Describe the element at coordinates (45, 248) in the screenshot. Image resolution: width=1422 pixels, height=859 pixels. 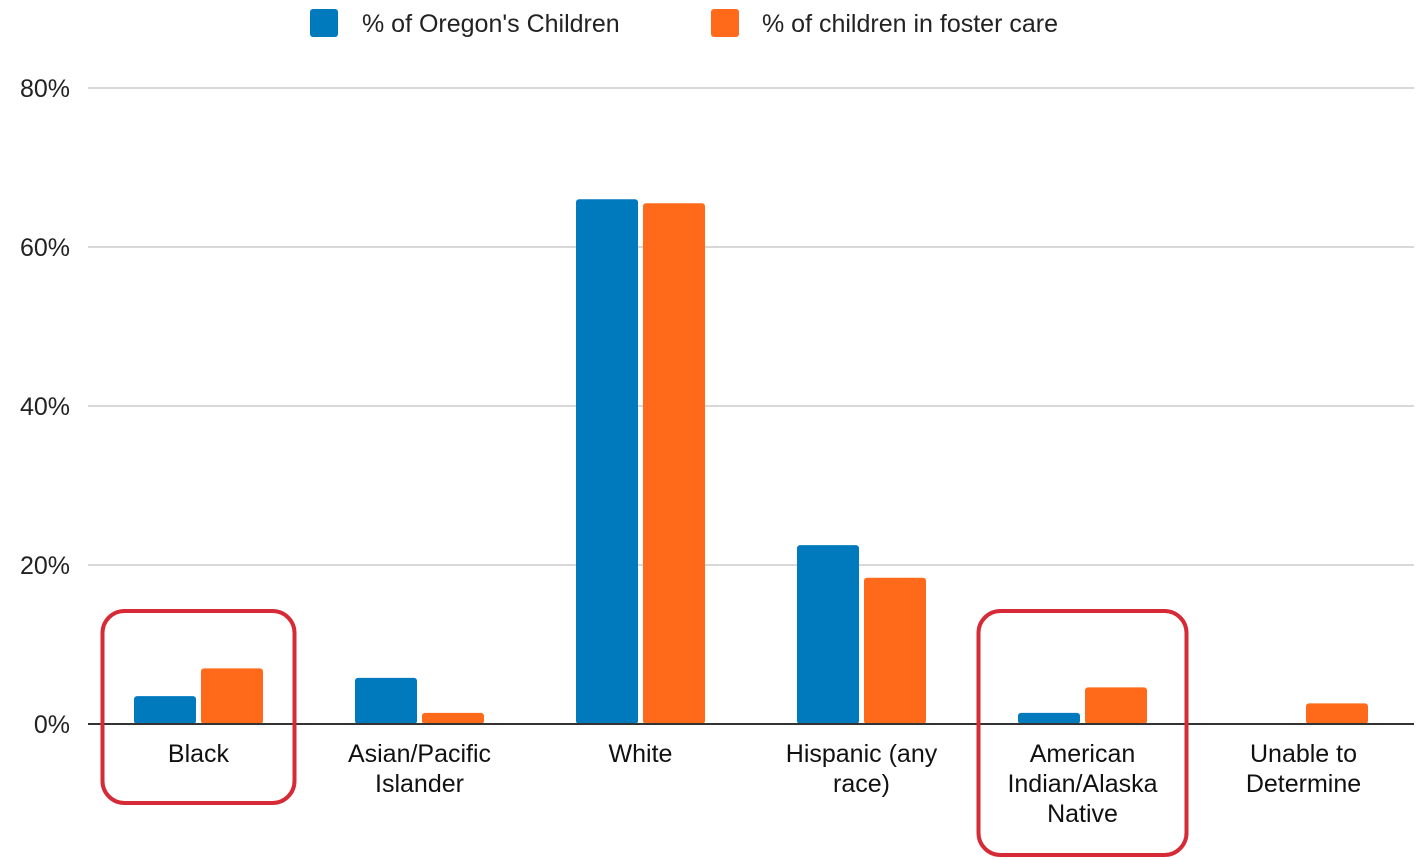
I see `y-tick-label: 60%` at that location.